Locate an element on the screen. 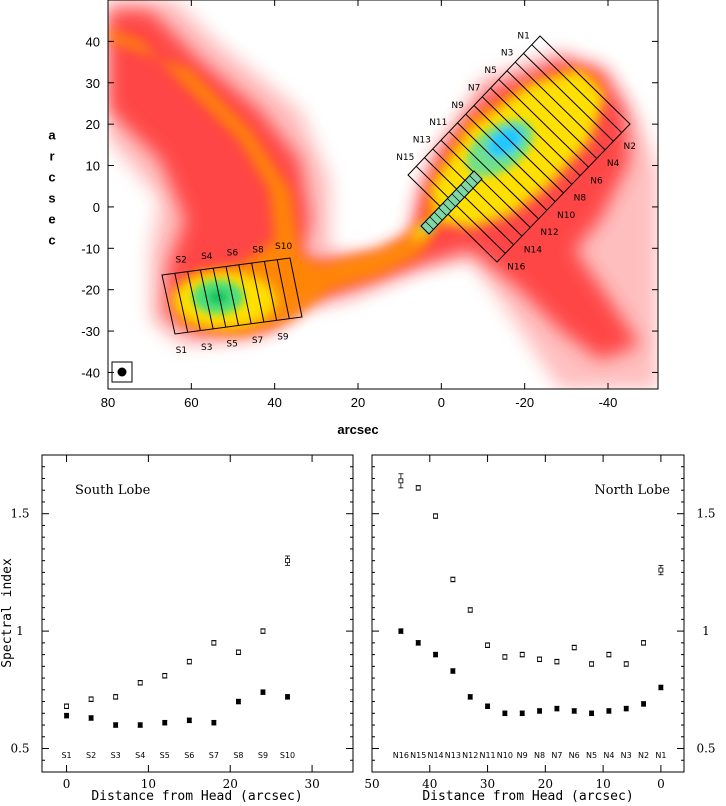  map-y-tick-label: 0 is located at coordinates (96, 207).